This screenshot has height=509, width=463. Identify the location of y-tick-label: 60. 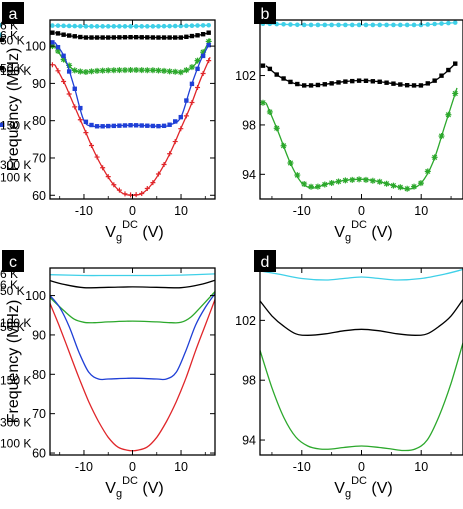
(39, 454).